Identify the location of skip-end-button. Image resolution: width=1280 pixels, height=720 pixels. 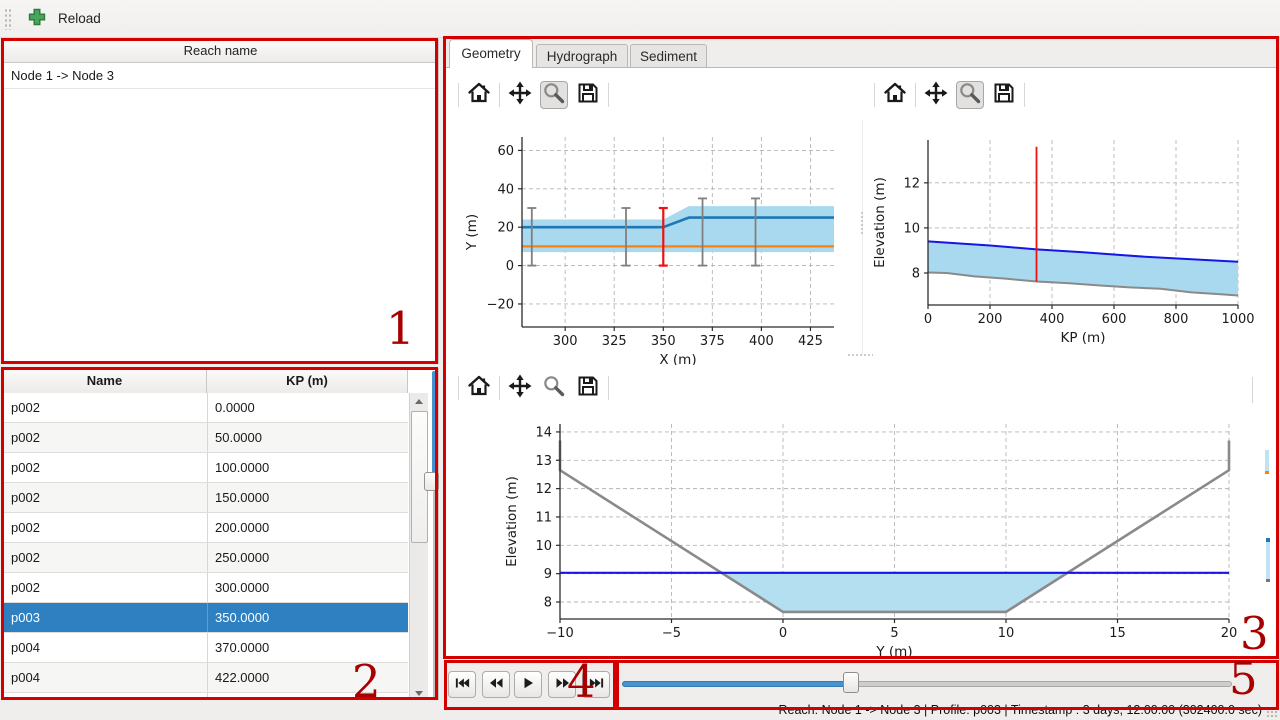
(596, 684).